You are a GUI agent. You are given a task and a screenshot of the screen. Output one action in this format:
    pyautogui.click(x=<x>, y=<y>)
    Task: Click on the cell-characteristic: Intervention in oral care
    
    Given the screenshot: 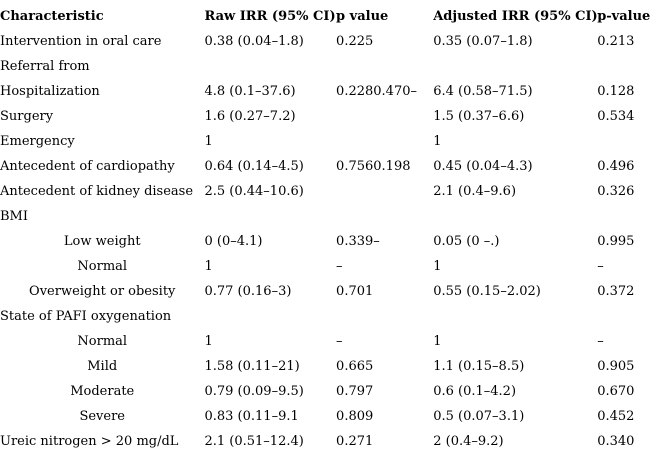 What is the action you would take?
    pyautogui.click(x=81, y=41)
    